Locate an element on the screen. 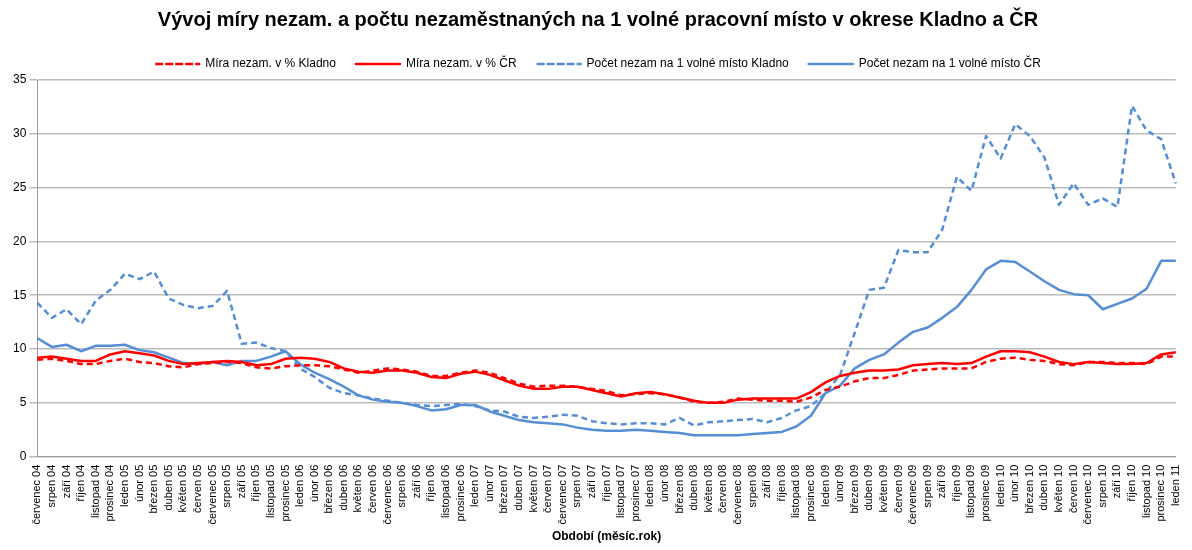  x-tick-label: květen 10 is located at coordinates (1058, 488).